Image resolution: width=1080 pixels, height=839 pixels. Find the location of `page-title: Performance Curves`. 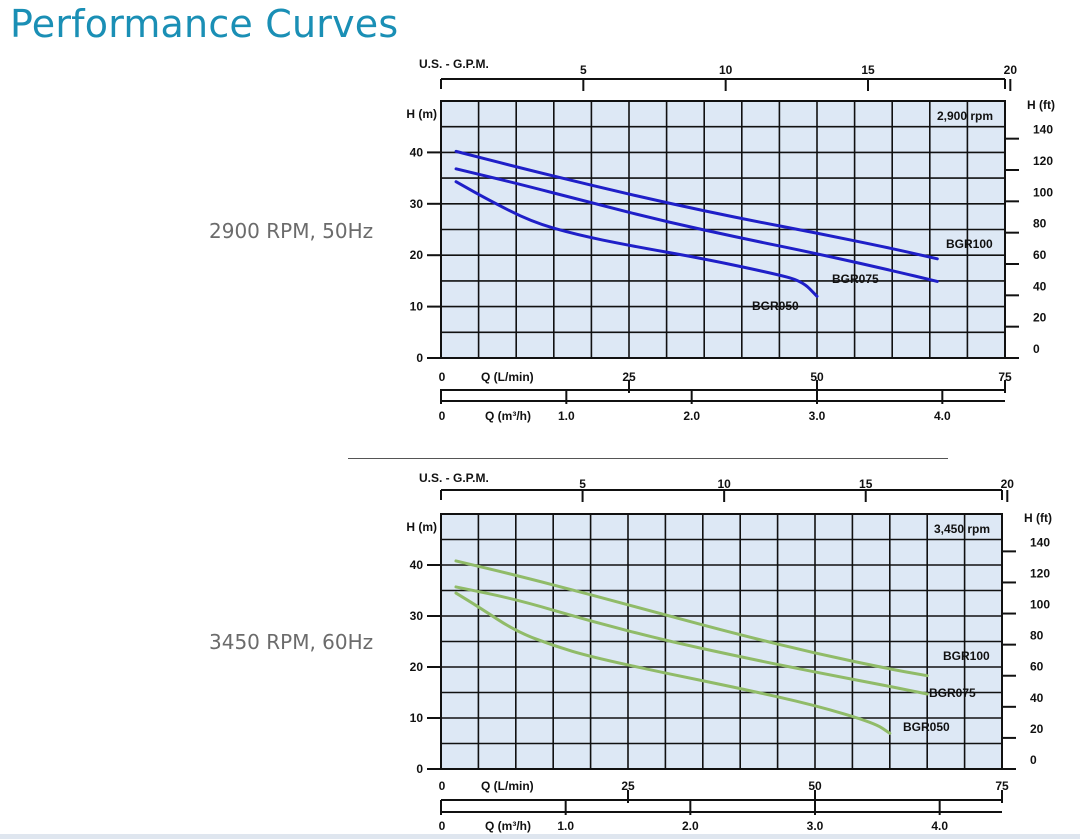

page-title: Performance Curves is located at coordinates (204, 24).